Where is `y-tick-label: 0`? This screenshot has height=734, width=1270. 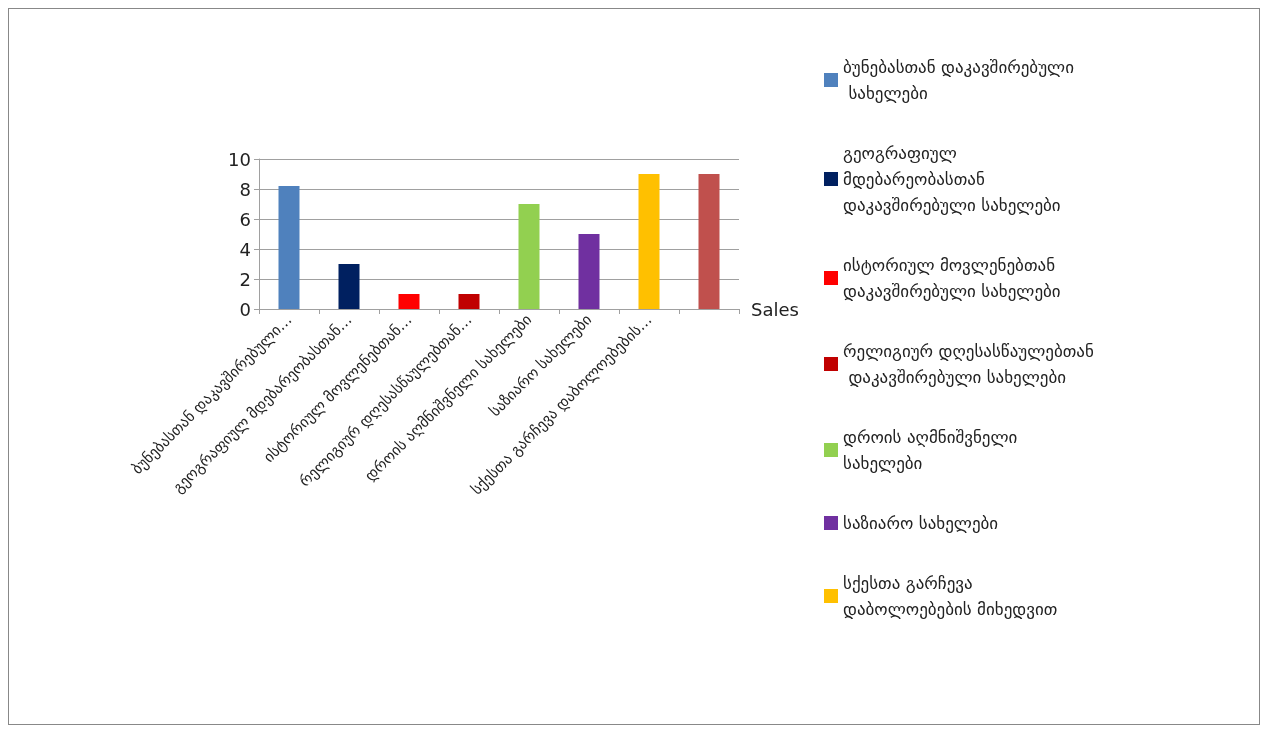 y-tick-label: 0 is located at coordinates (245, 309).